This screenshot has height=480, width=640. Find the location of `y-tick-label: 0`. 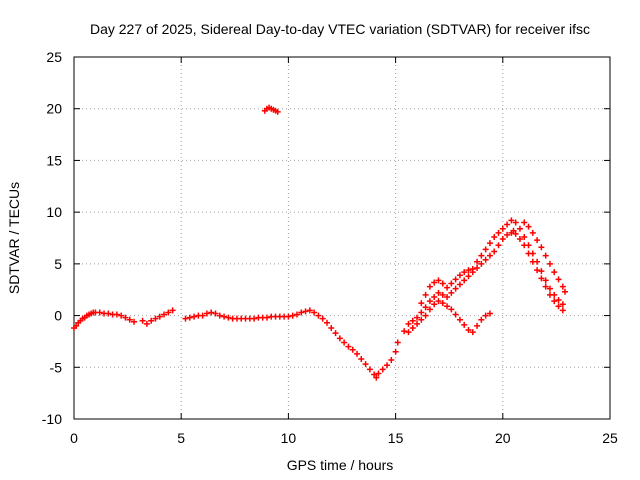

y-tick-label: 0 is located at coordinates (58, 316).